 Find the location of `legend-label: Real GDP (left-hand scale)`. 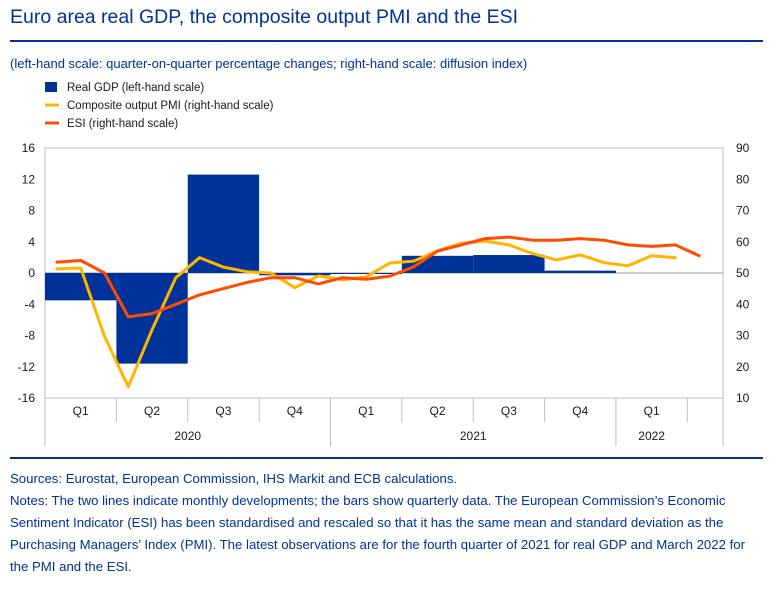

legend-label: Real GDP (left-hand scale) is located at coordinates (135, 88).